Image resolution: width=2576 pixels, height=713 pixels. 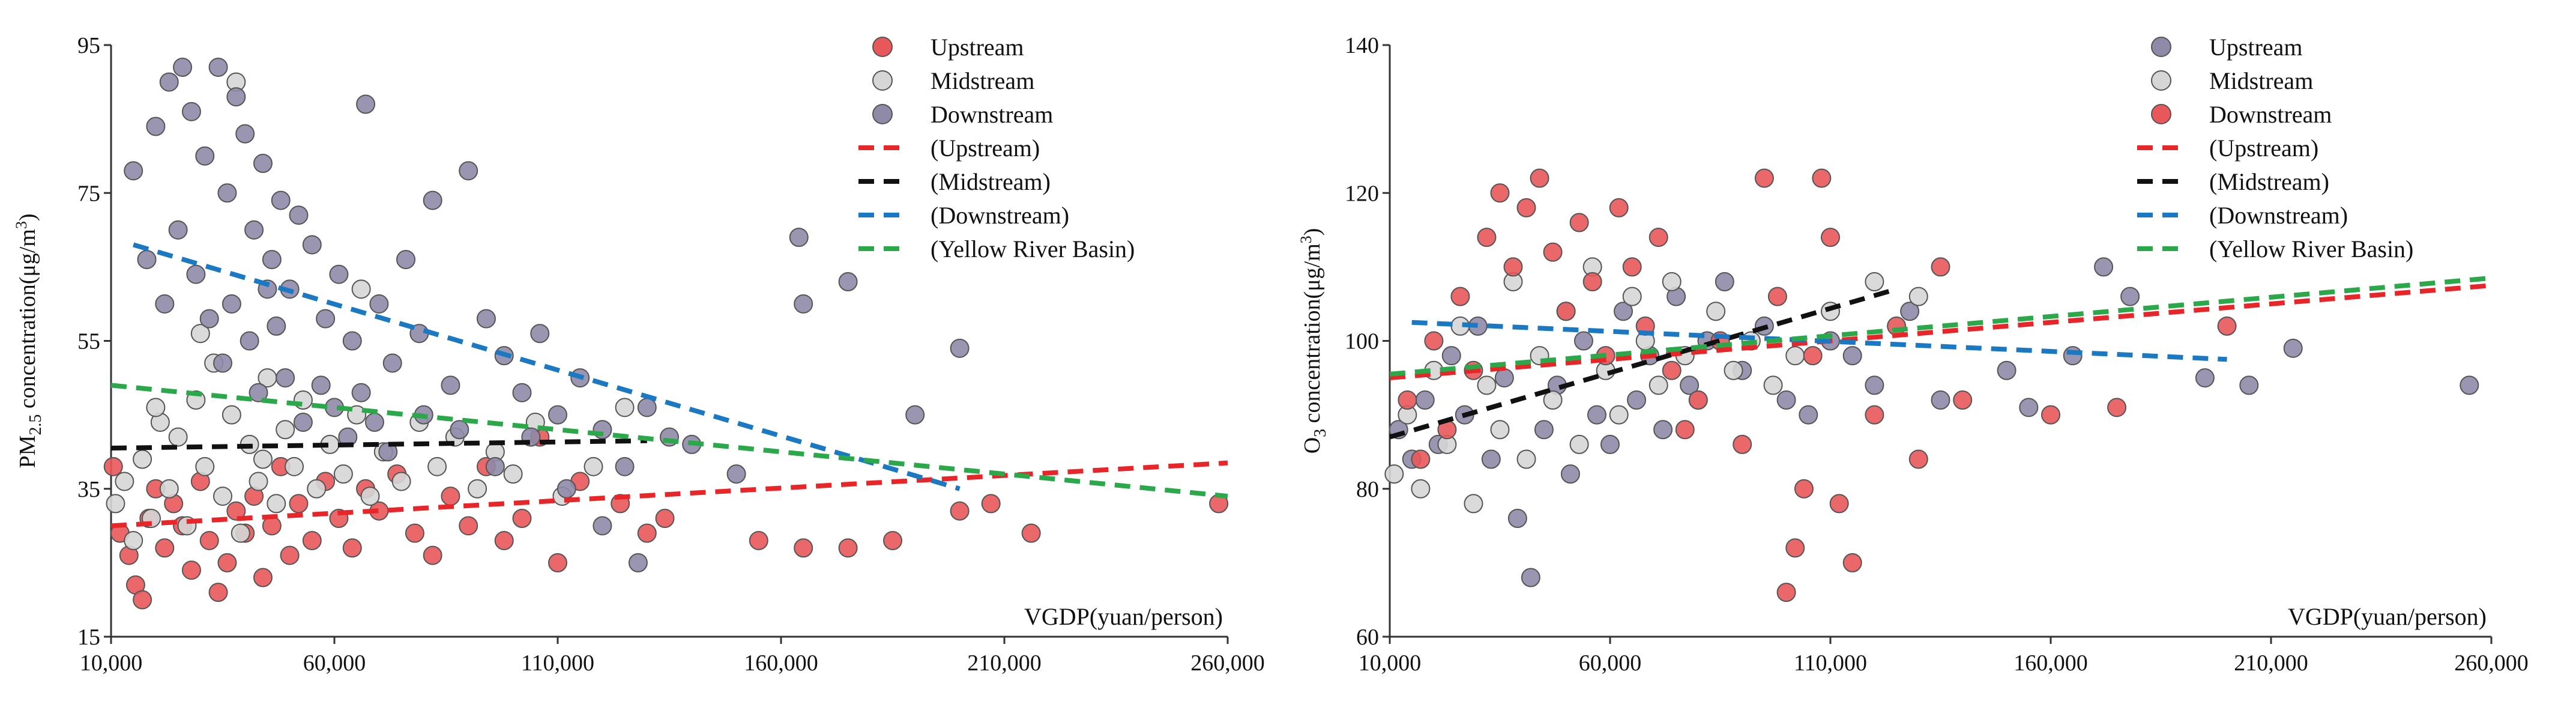 What do you see at coordinates (1362, 193) in the screenshot?
I see `y-tick-label: 120` at bounding box center [1362, 193].